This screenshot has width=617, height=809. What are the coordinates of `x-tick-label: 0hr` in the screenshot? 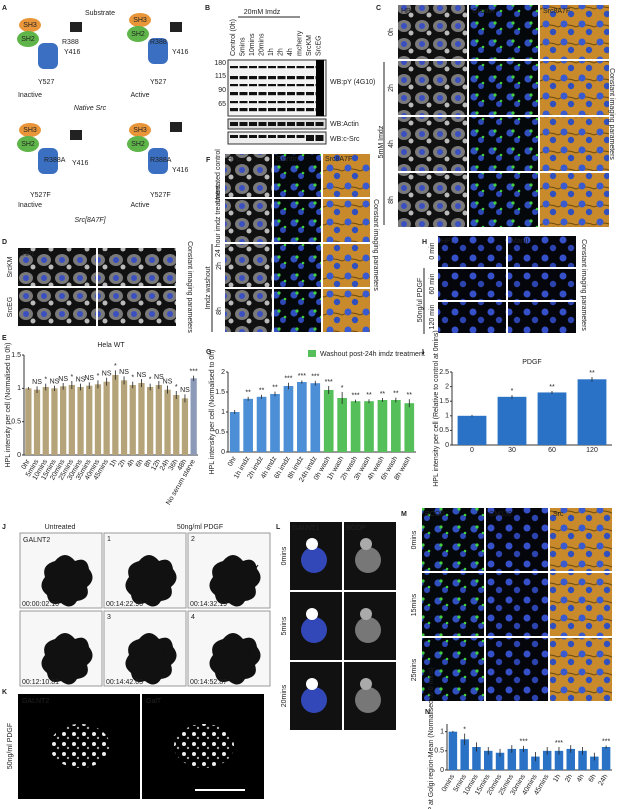 It's located at (232, 461).